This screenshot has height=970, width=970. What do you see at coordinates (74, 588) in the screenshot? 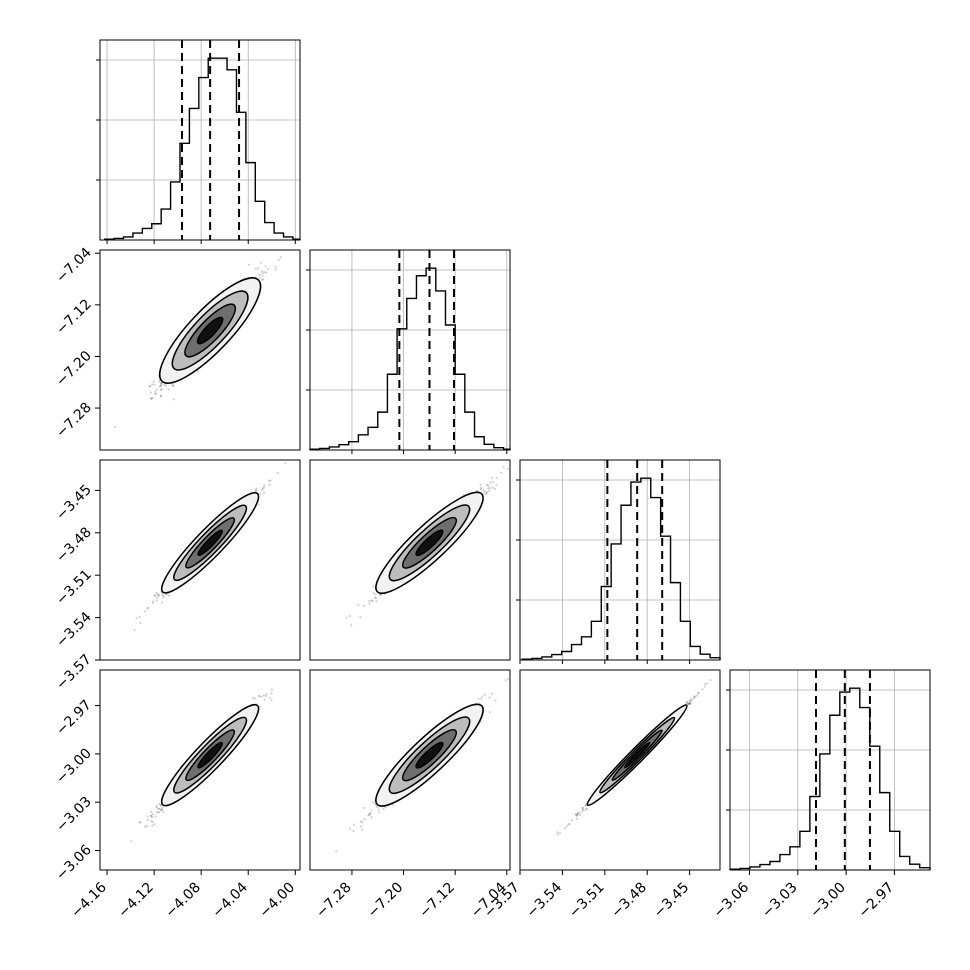
I see `y-tick-label: −3.51` at bounding box center [74, 588].